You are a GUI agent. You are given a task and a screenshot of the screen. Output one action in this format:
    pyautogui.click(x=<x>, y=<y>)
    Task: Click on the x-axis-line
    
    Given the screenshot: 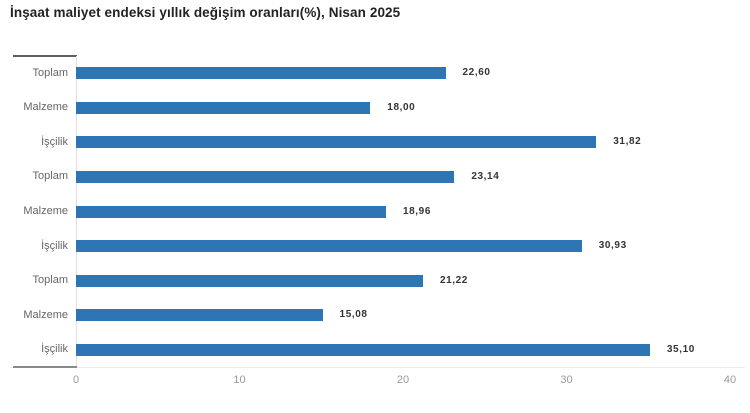 What is the action you would take?
    pyautogui.click(x=377, y=367)
    